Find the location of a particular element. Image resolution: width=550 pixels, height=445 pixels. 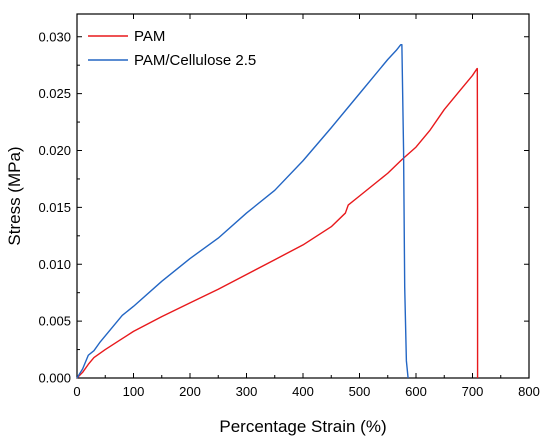

y-axis-title: Stress (MPa) is located at coordinates (14, 195).